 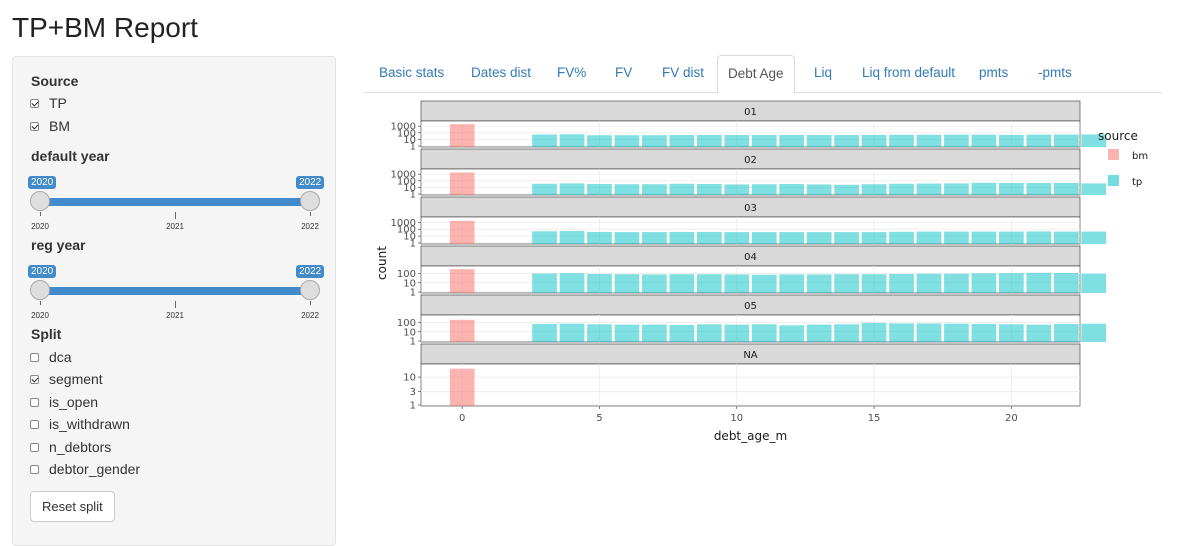 What do you see at coordinates (412, 72) in the screenshot?
I see `tab-basic-stats: Basic stats` at bounding box center [412, 72].